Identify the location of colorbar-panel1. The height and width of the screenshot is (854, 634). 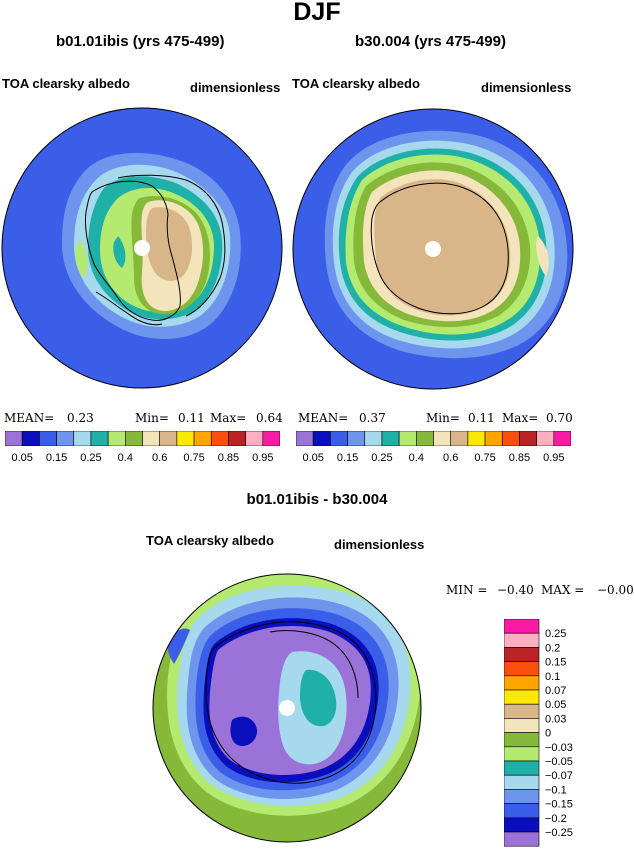
(142, 438).